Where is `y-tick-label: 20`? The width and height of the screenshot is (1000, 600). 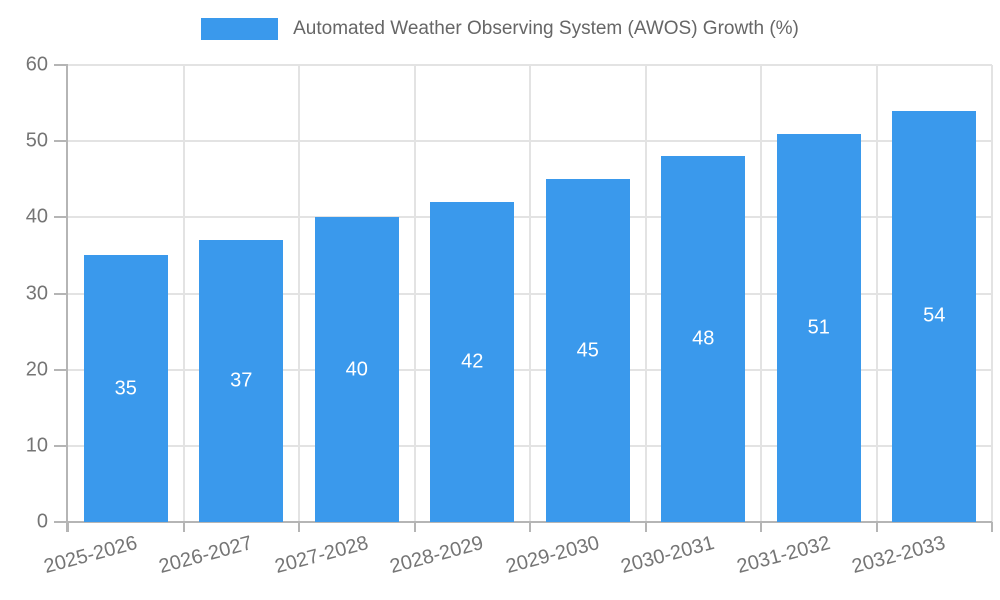 y-tick-label: 20 is located at coordinates (36, 369).